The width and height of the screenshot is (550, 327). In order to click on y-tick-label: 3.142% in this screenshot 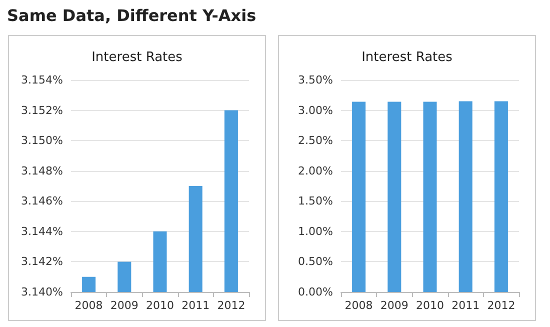, I will do `click(42, 261)`.